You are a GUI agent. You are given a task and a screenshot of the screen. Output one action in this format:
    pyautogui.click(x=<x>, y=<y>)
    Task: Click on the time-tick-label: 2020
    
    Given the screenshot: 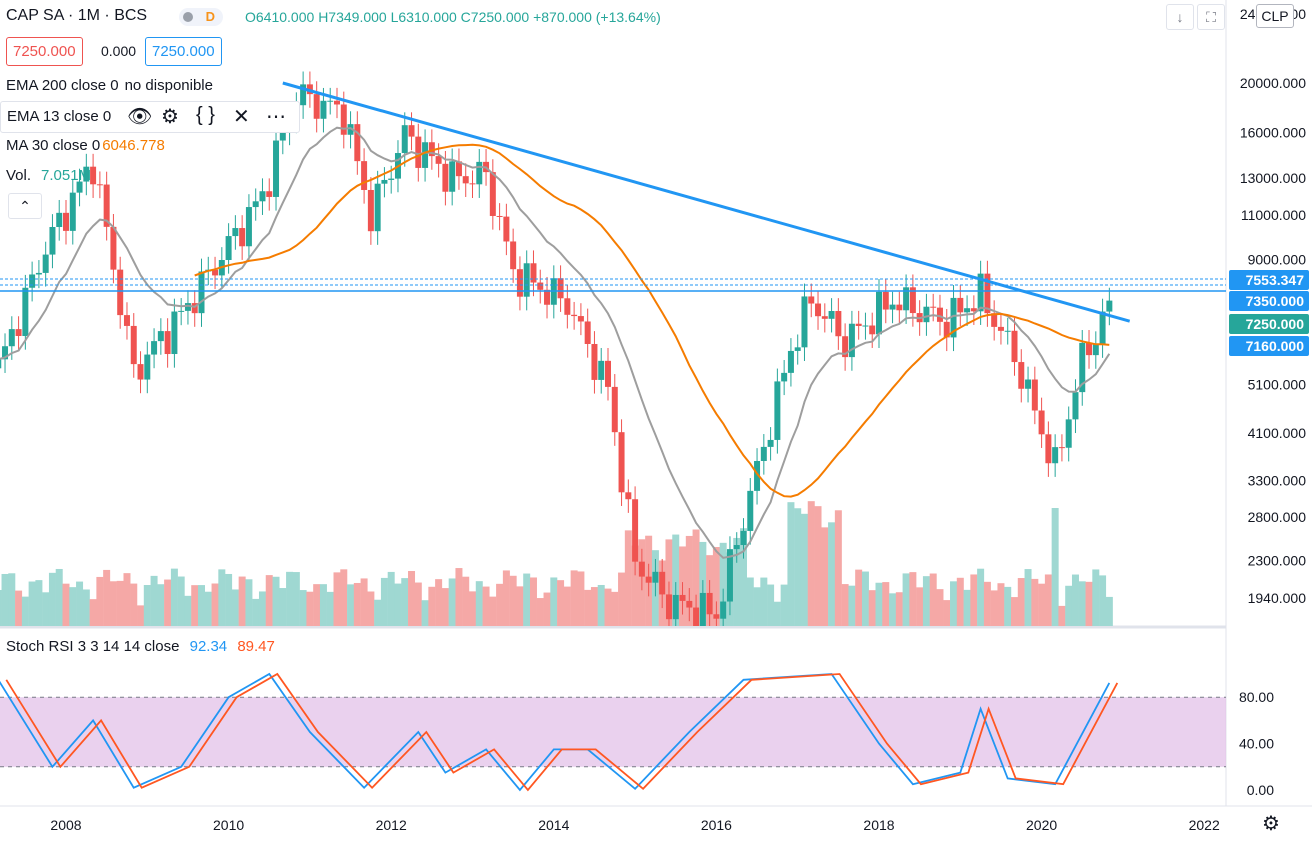 What is the action you would take?
    pyautogui.click(x=1041, y=825)
    